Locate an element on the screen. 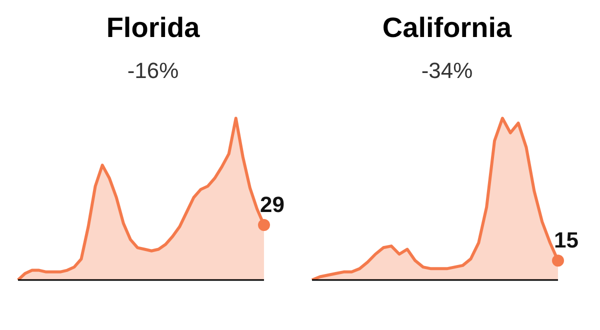  annotation: 15 is located at coordinates (566, 240).